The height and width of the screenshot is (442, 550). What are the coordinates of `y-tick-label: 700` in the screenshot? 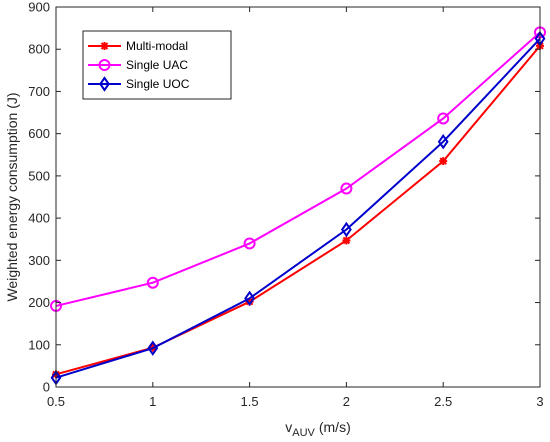 It's located at (39, 91).